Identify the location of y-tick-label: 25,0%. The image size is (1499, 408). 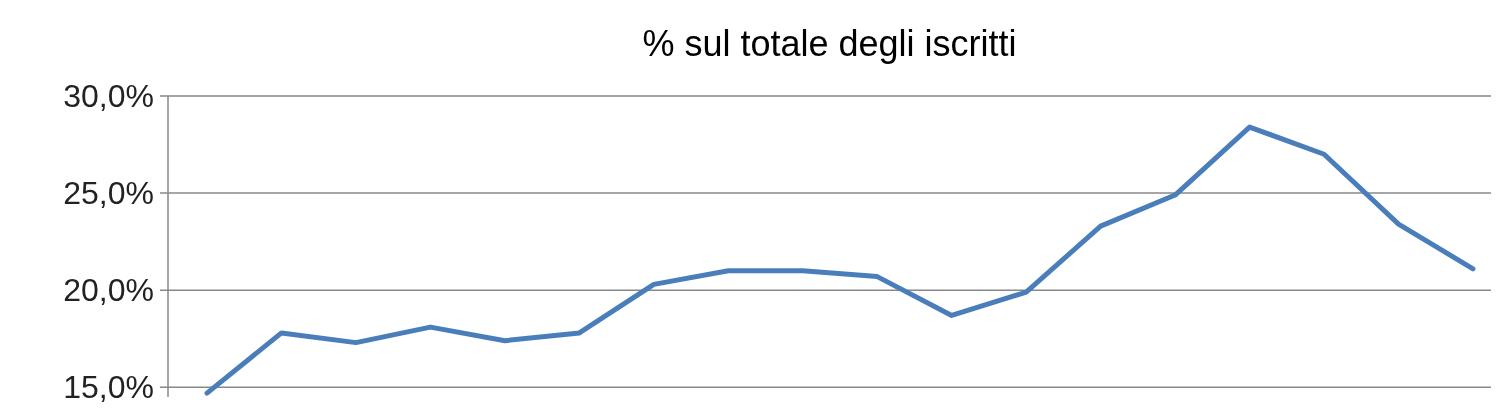
(108, 193).